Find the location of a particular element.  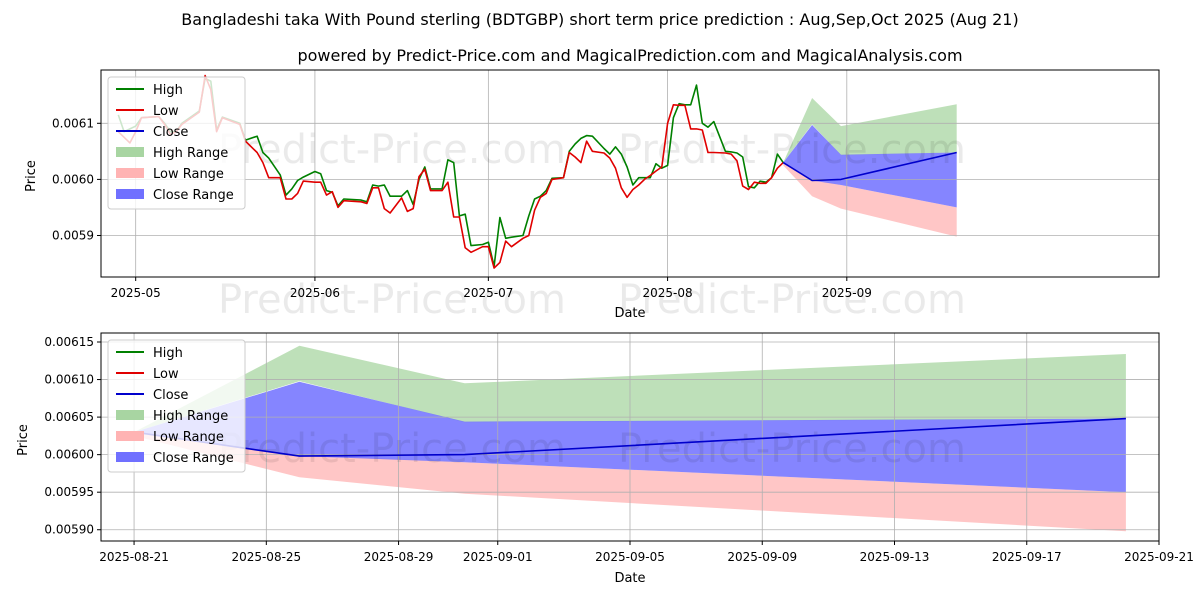

y-tick-label: 0.00600 is located at coordinates (69, 455).